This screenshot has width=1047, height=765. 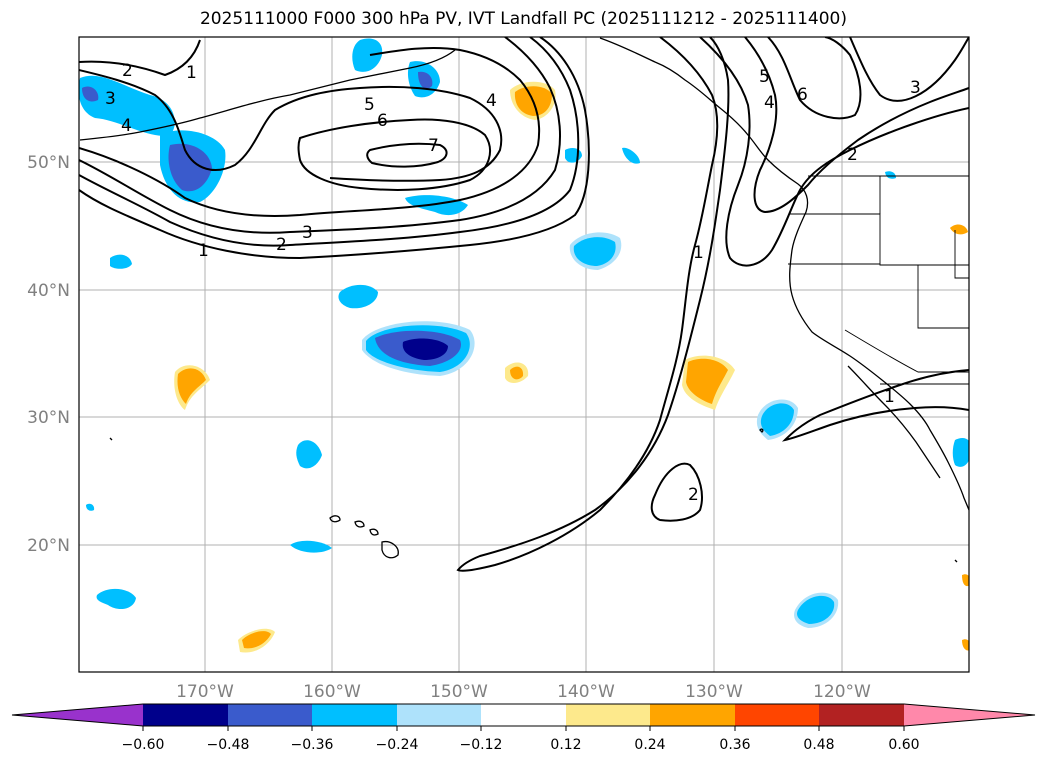 What do you see at coordinates (48, 163) in the screenshot?
I see `lat-label: 50°N` at bounding box center [48, 163].